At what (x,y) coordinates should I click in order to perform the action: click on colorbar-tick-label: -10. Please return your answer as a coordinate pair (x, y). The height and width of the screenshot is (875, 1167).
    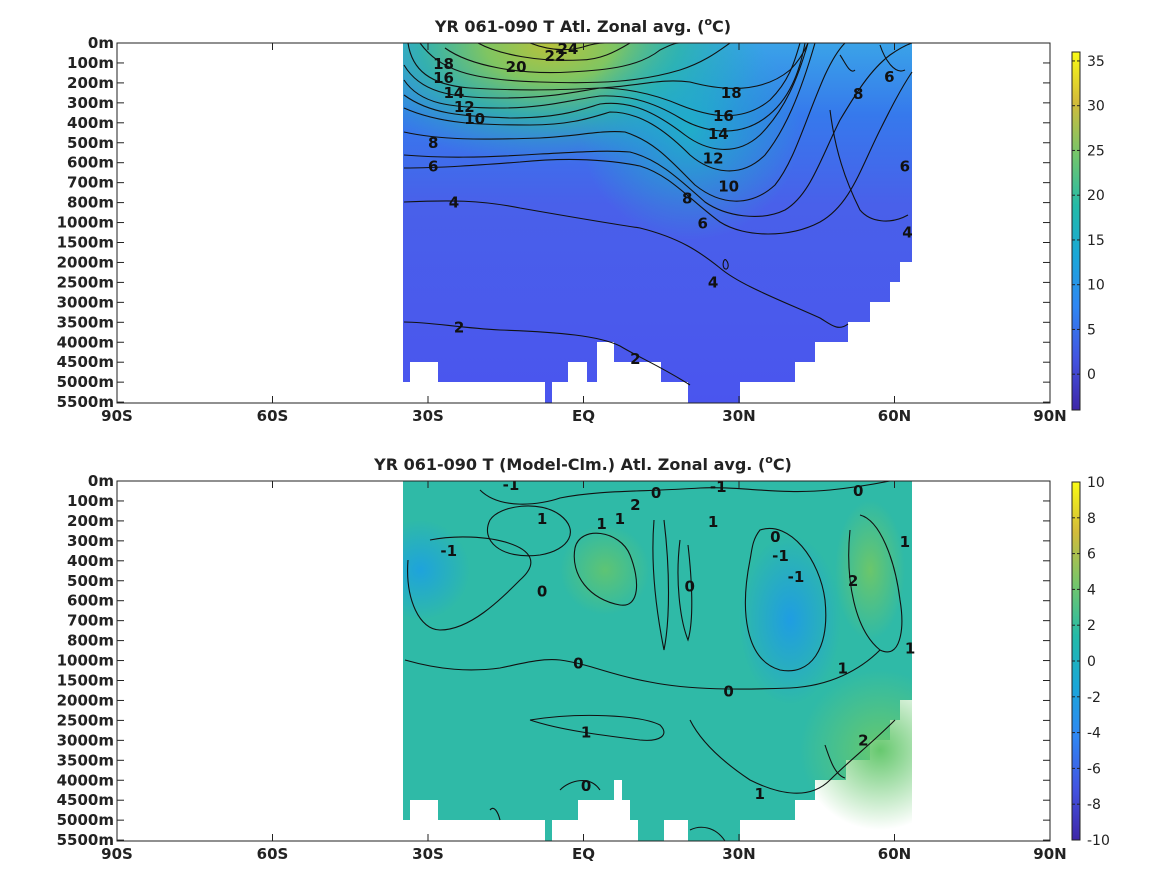
    Looking at the image, I should click on (1098, 841).